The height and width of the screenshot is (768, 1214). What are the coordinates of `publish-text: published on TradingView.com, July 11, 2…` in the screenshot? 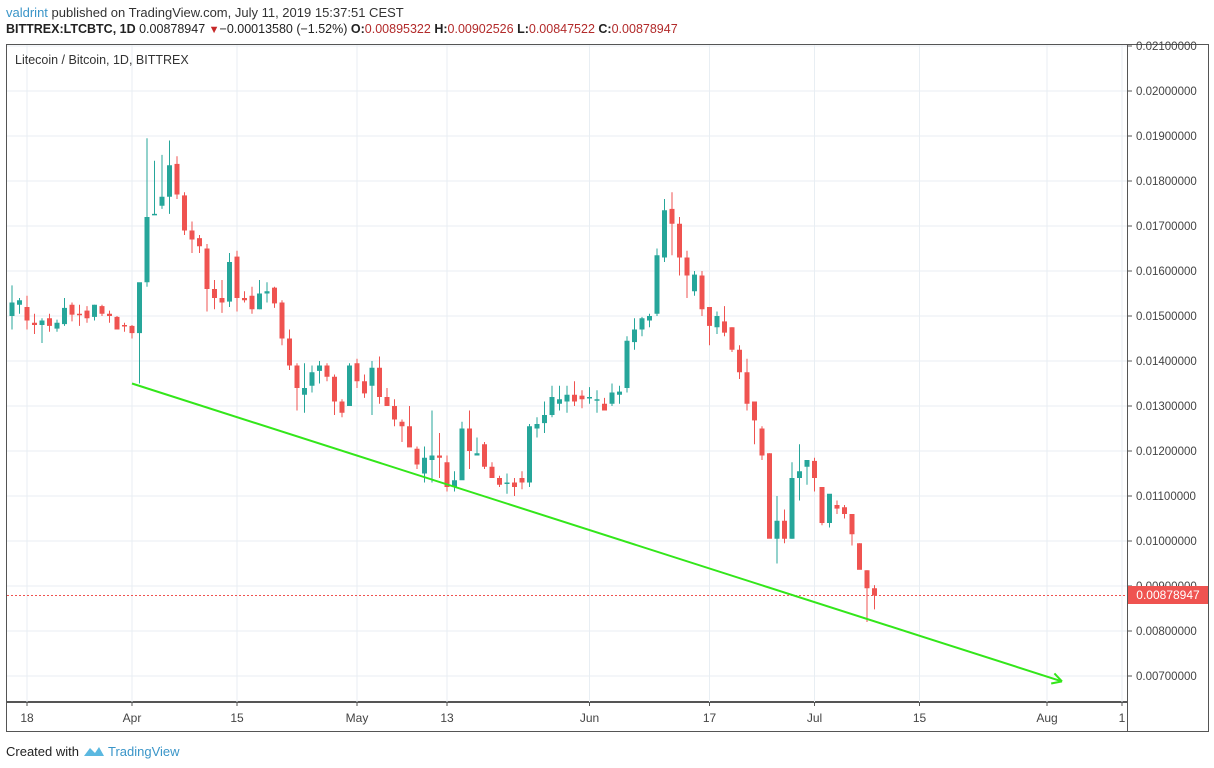 It's located at (225, 12).